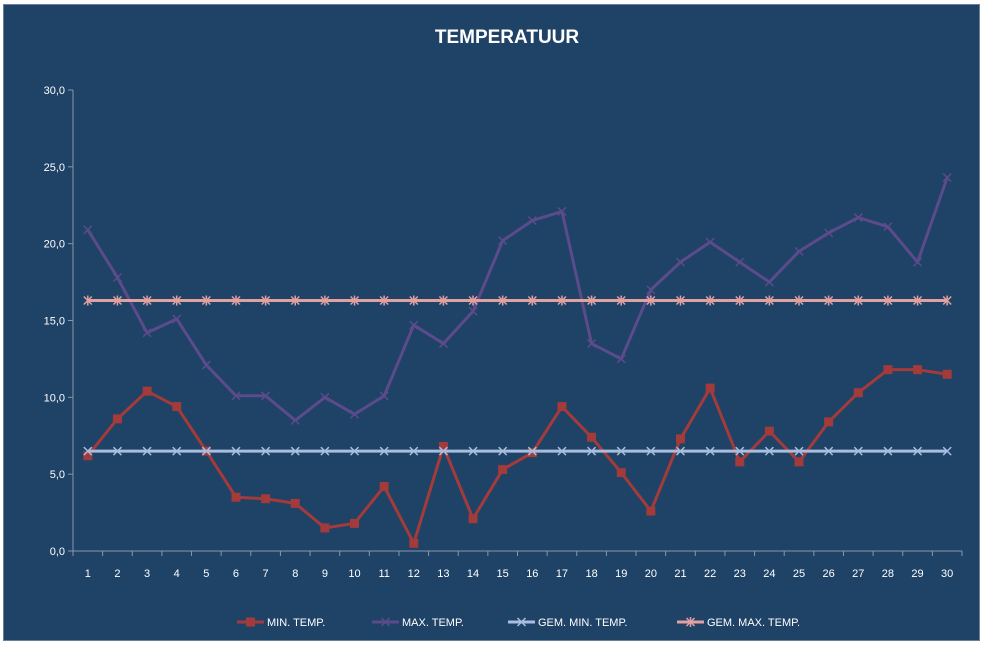 This screenshot has width=987, height=648. Describe the element at coordinates (54, 91) in the screenshot. I see `y-tick-label: 30,0` at that location.